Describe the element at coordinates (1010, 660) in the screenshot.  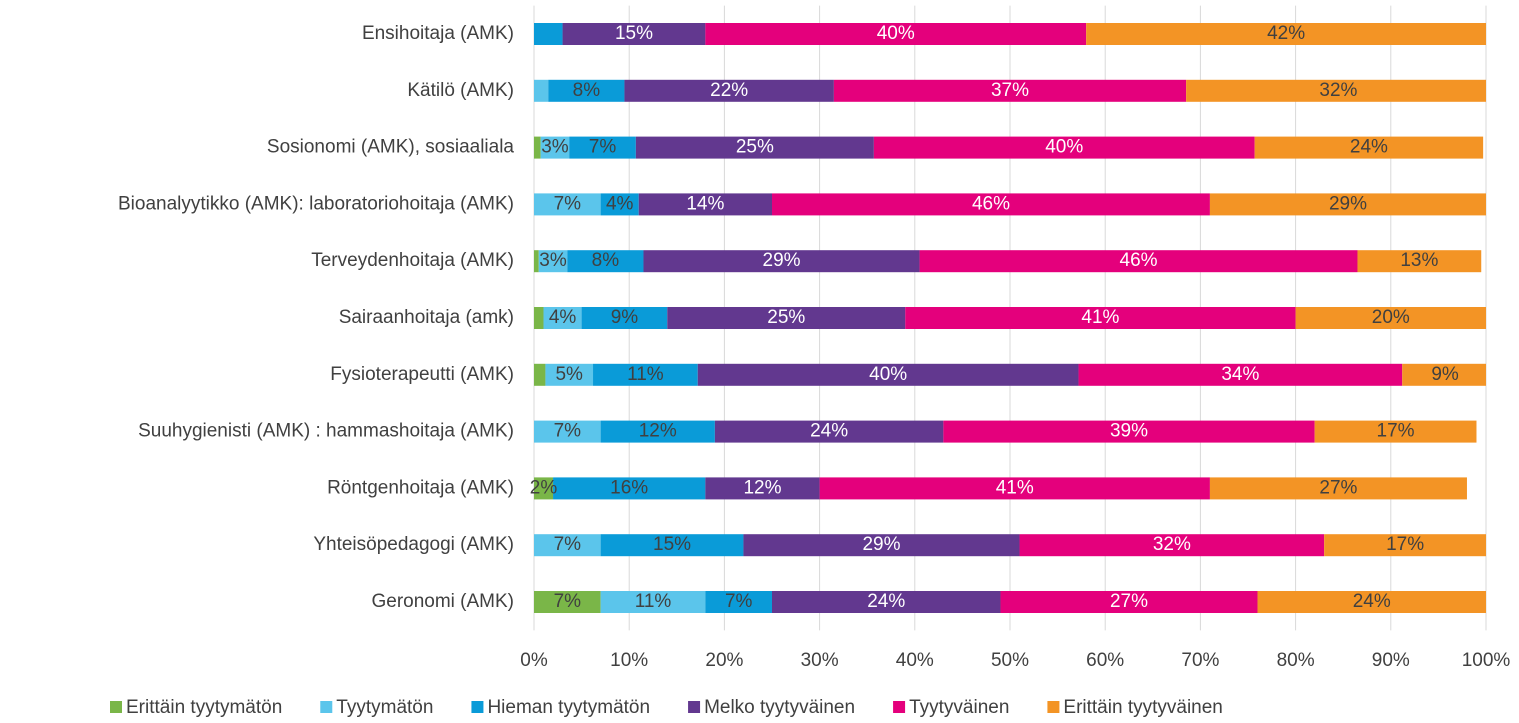
I see `x-tick-label: 50%` at that location.